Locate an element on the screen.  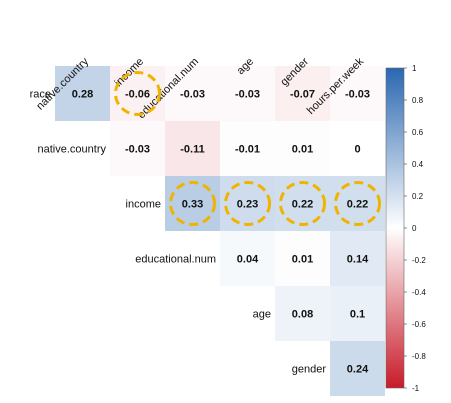
colorbar-tick-label: 0.4 is located at coordinates (418, 164).